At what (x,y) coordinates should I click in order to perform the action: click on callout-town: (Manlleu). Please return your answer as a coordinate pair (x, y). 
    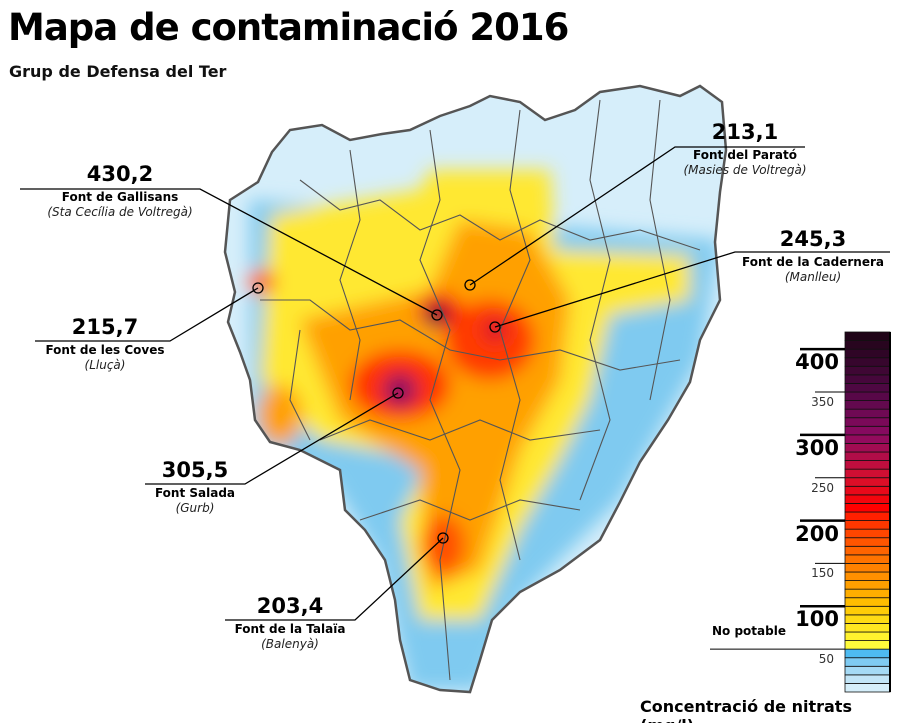
    Looking at the image, I should click on (813, 277).